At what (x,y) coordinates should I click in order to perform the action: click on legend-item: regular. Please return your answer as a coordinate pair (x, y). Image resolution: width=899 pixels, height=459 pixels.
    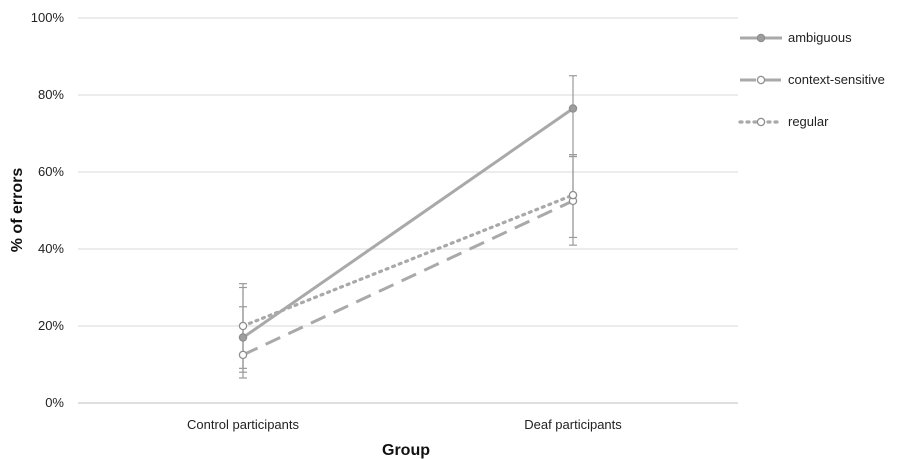
    Looking at the image, I should click on (783, 121).